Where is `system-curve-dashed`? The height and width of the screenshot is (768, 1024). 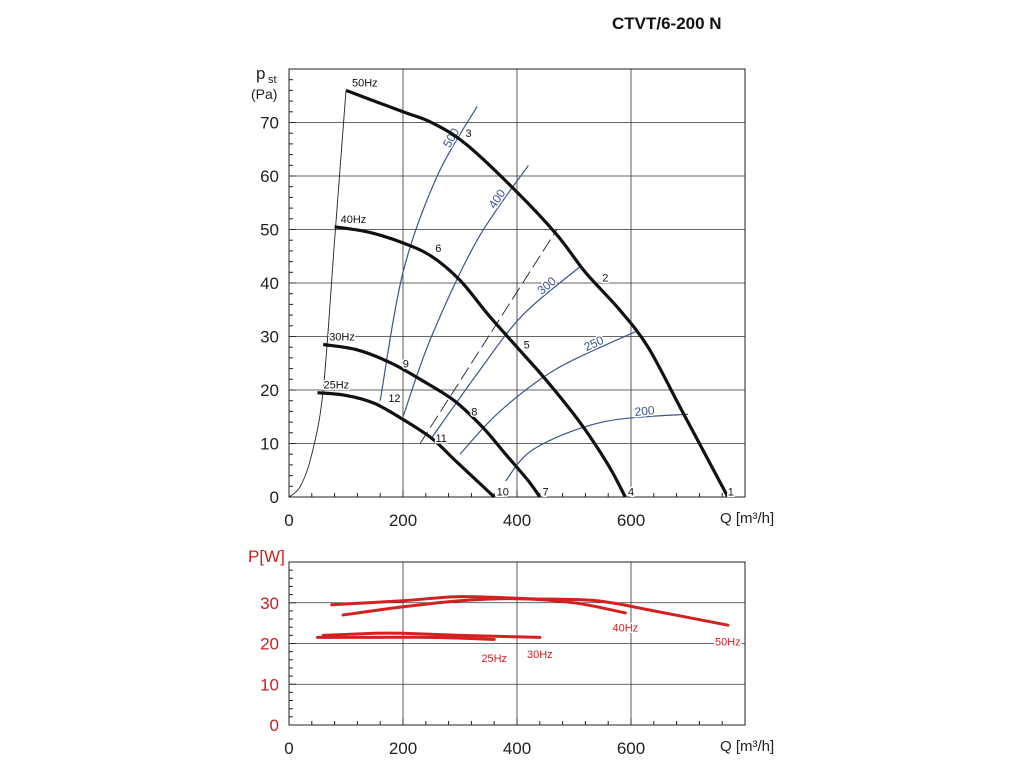 system-curve-dashed is located at coordinates (488, 336).